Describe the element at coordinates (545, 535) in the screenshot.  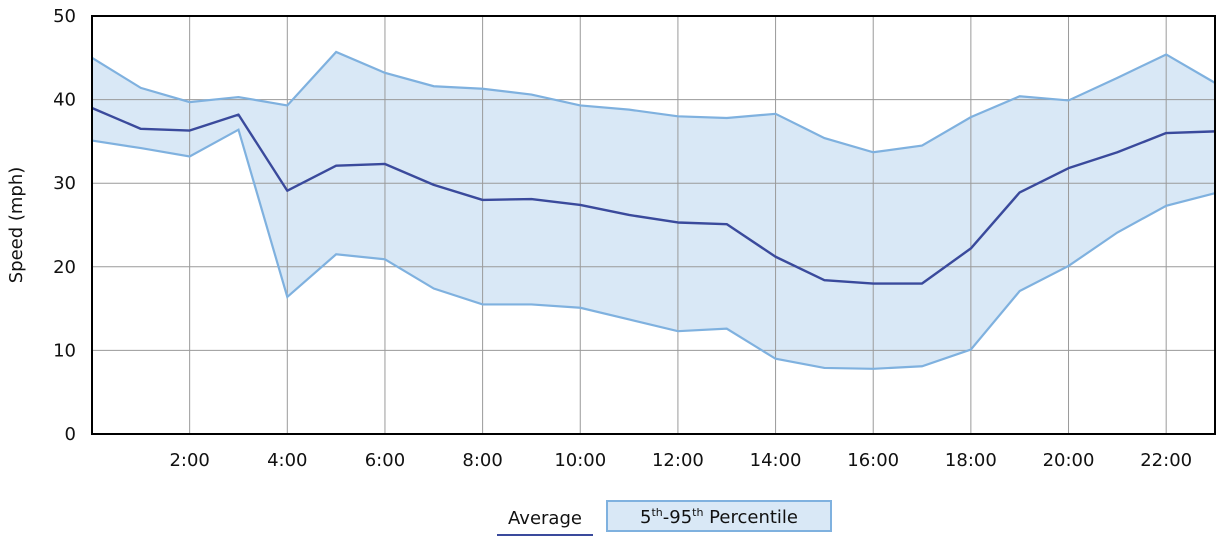
I see `legend-average-line` at that location.